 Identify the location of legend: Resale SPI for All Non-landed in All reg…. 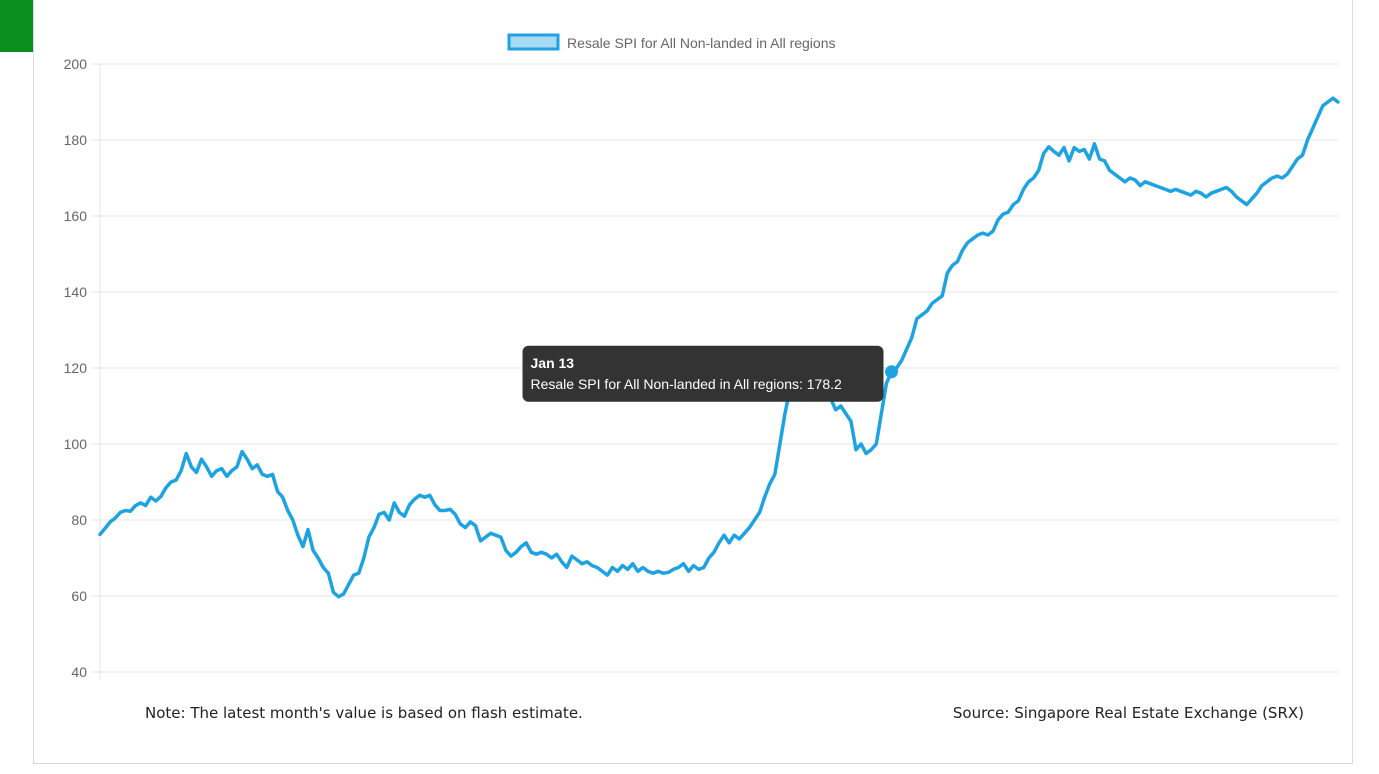
(671, 42).